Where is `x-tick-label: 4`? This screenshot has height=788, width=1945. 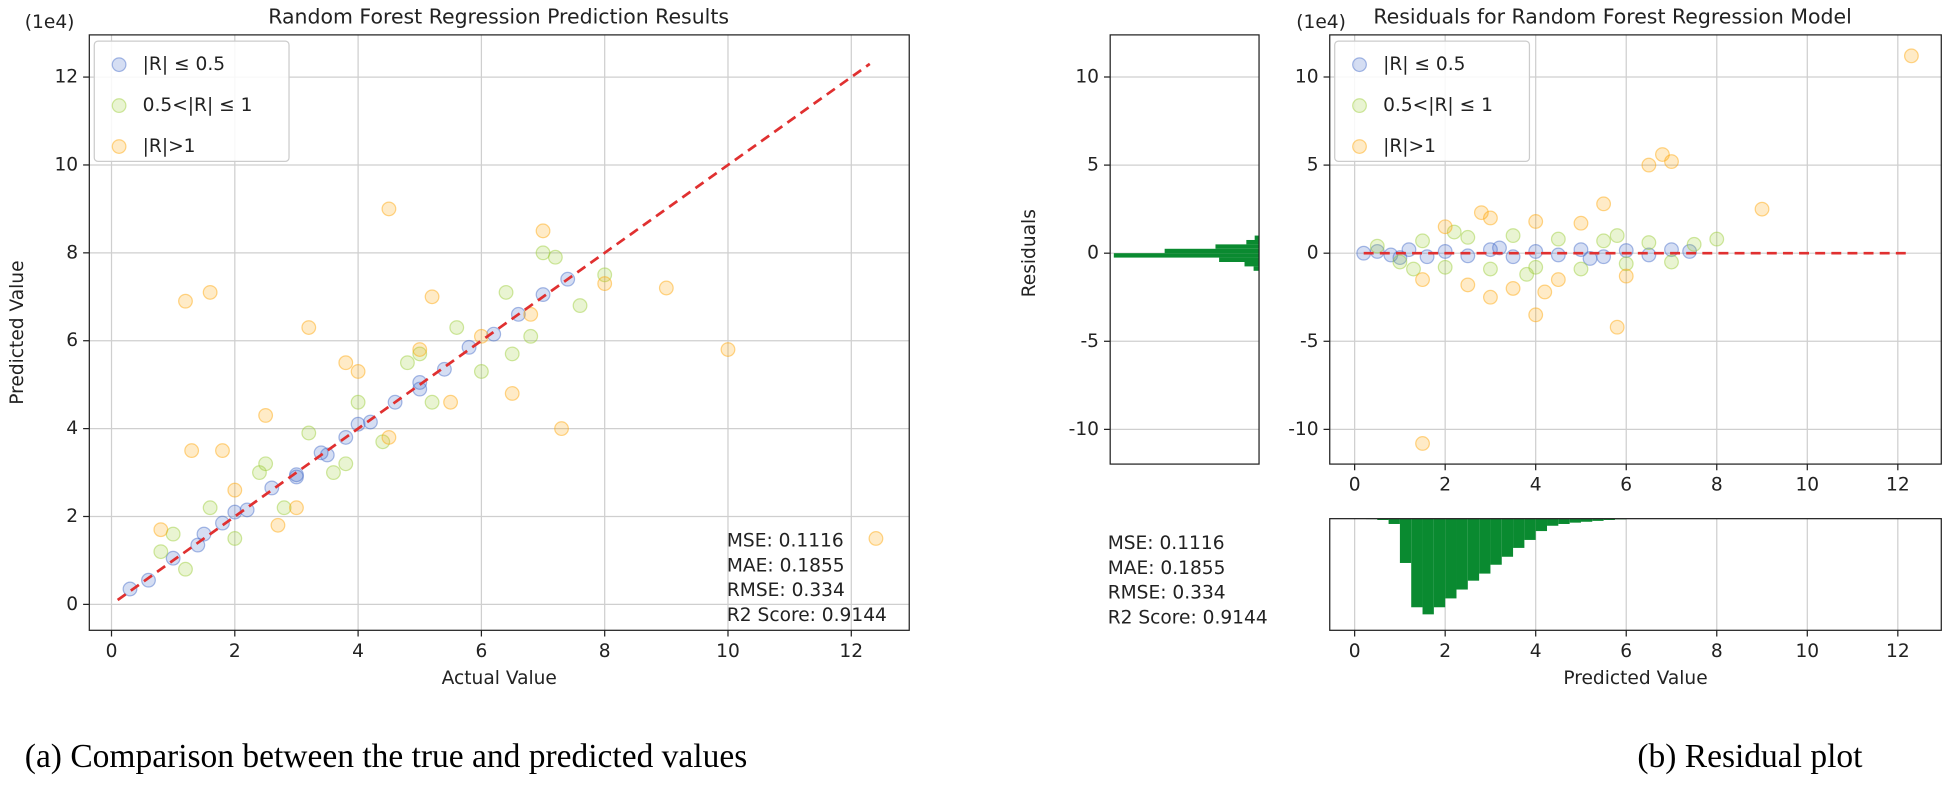
x-tick-label: 4 is located at coordinates (1536, 485).